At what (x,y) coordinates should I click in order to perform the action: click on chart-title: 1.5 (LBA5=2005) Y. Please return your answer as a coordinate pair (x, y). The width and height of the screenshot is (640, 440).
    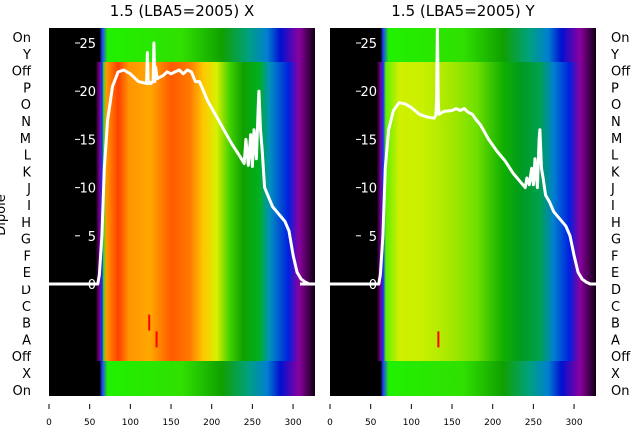
    Looking at the image, I should click on (463, 11).